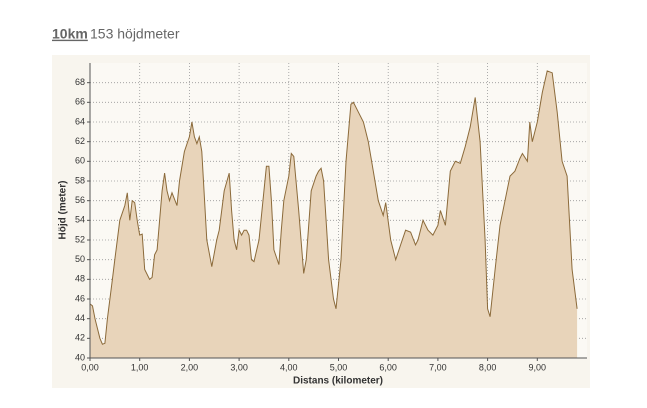  I want to click on y-tick-label: 66, so click(80, 102).